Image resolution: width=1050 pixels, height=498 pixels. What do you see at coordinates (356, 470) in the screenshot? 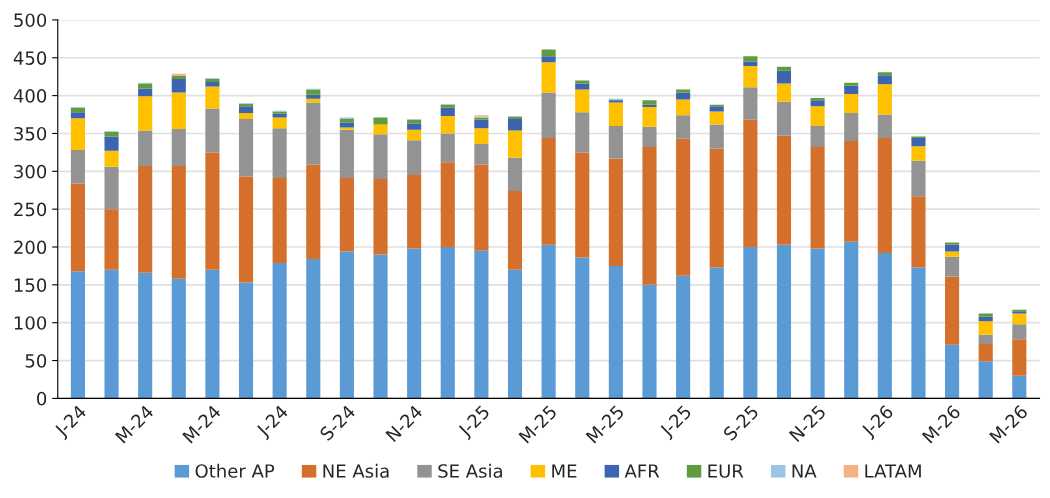
I see `legend-label: NE Asia` at bounding box center [356, 470].